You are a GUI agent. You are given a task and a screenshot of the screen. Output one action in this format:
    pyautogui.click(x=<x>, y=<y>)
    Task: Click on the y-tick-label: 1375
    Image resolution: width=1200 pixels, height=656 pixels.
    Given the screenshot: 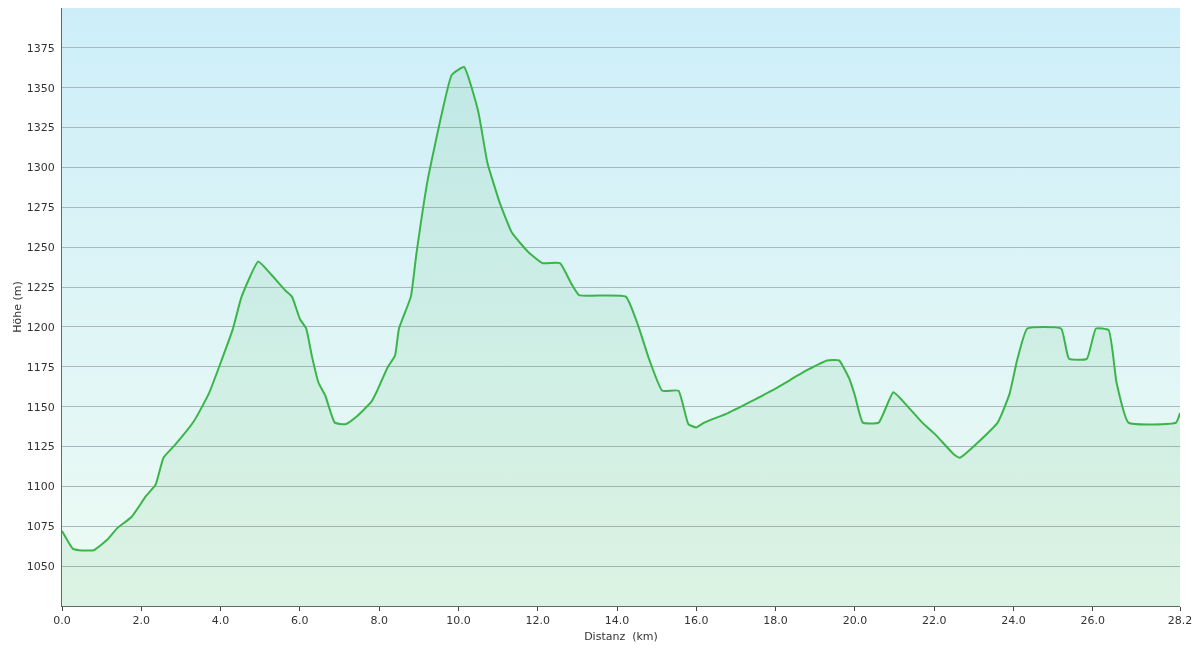 What is the action you would take?
    pyautogui.click(x=40, y=48)
    